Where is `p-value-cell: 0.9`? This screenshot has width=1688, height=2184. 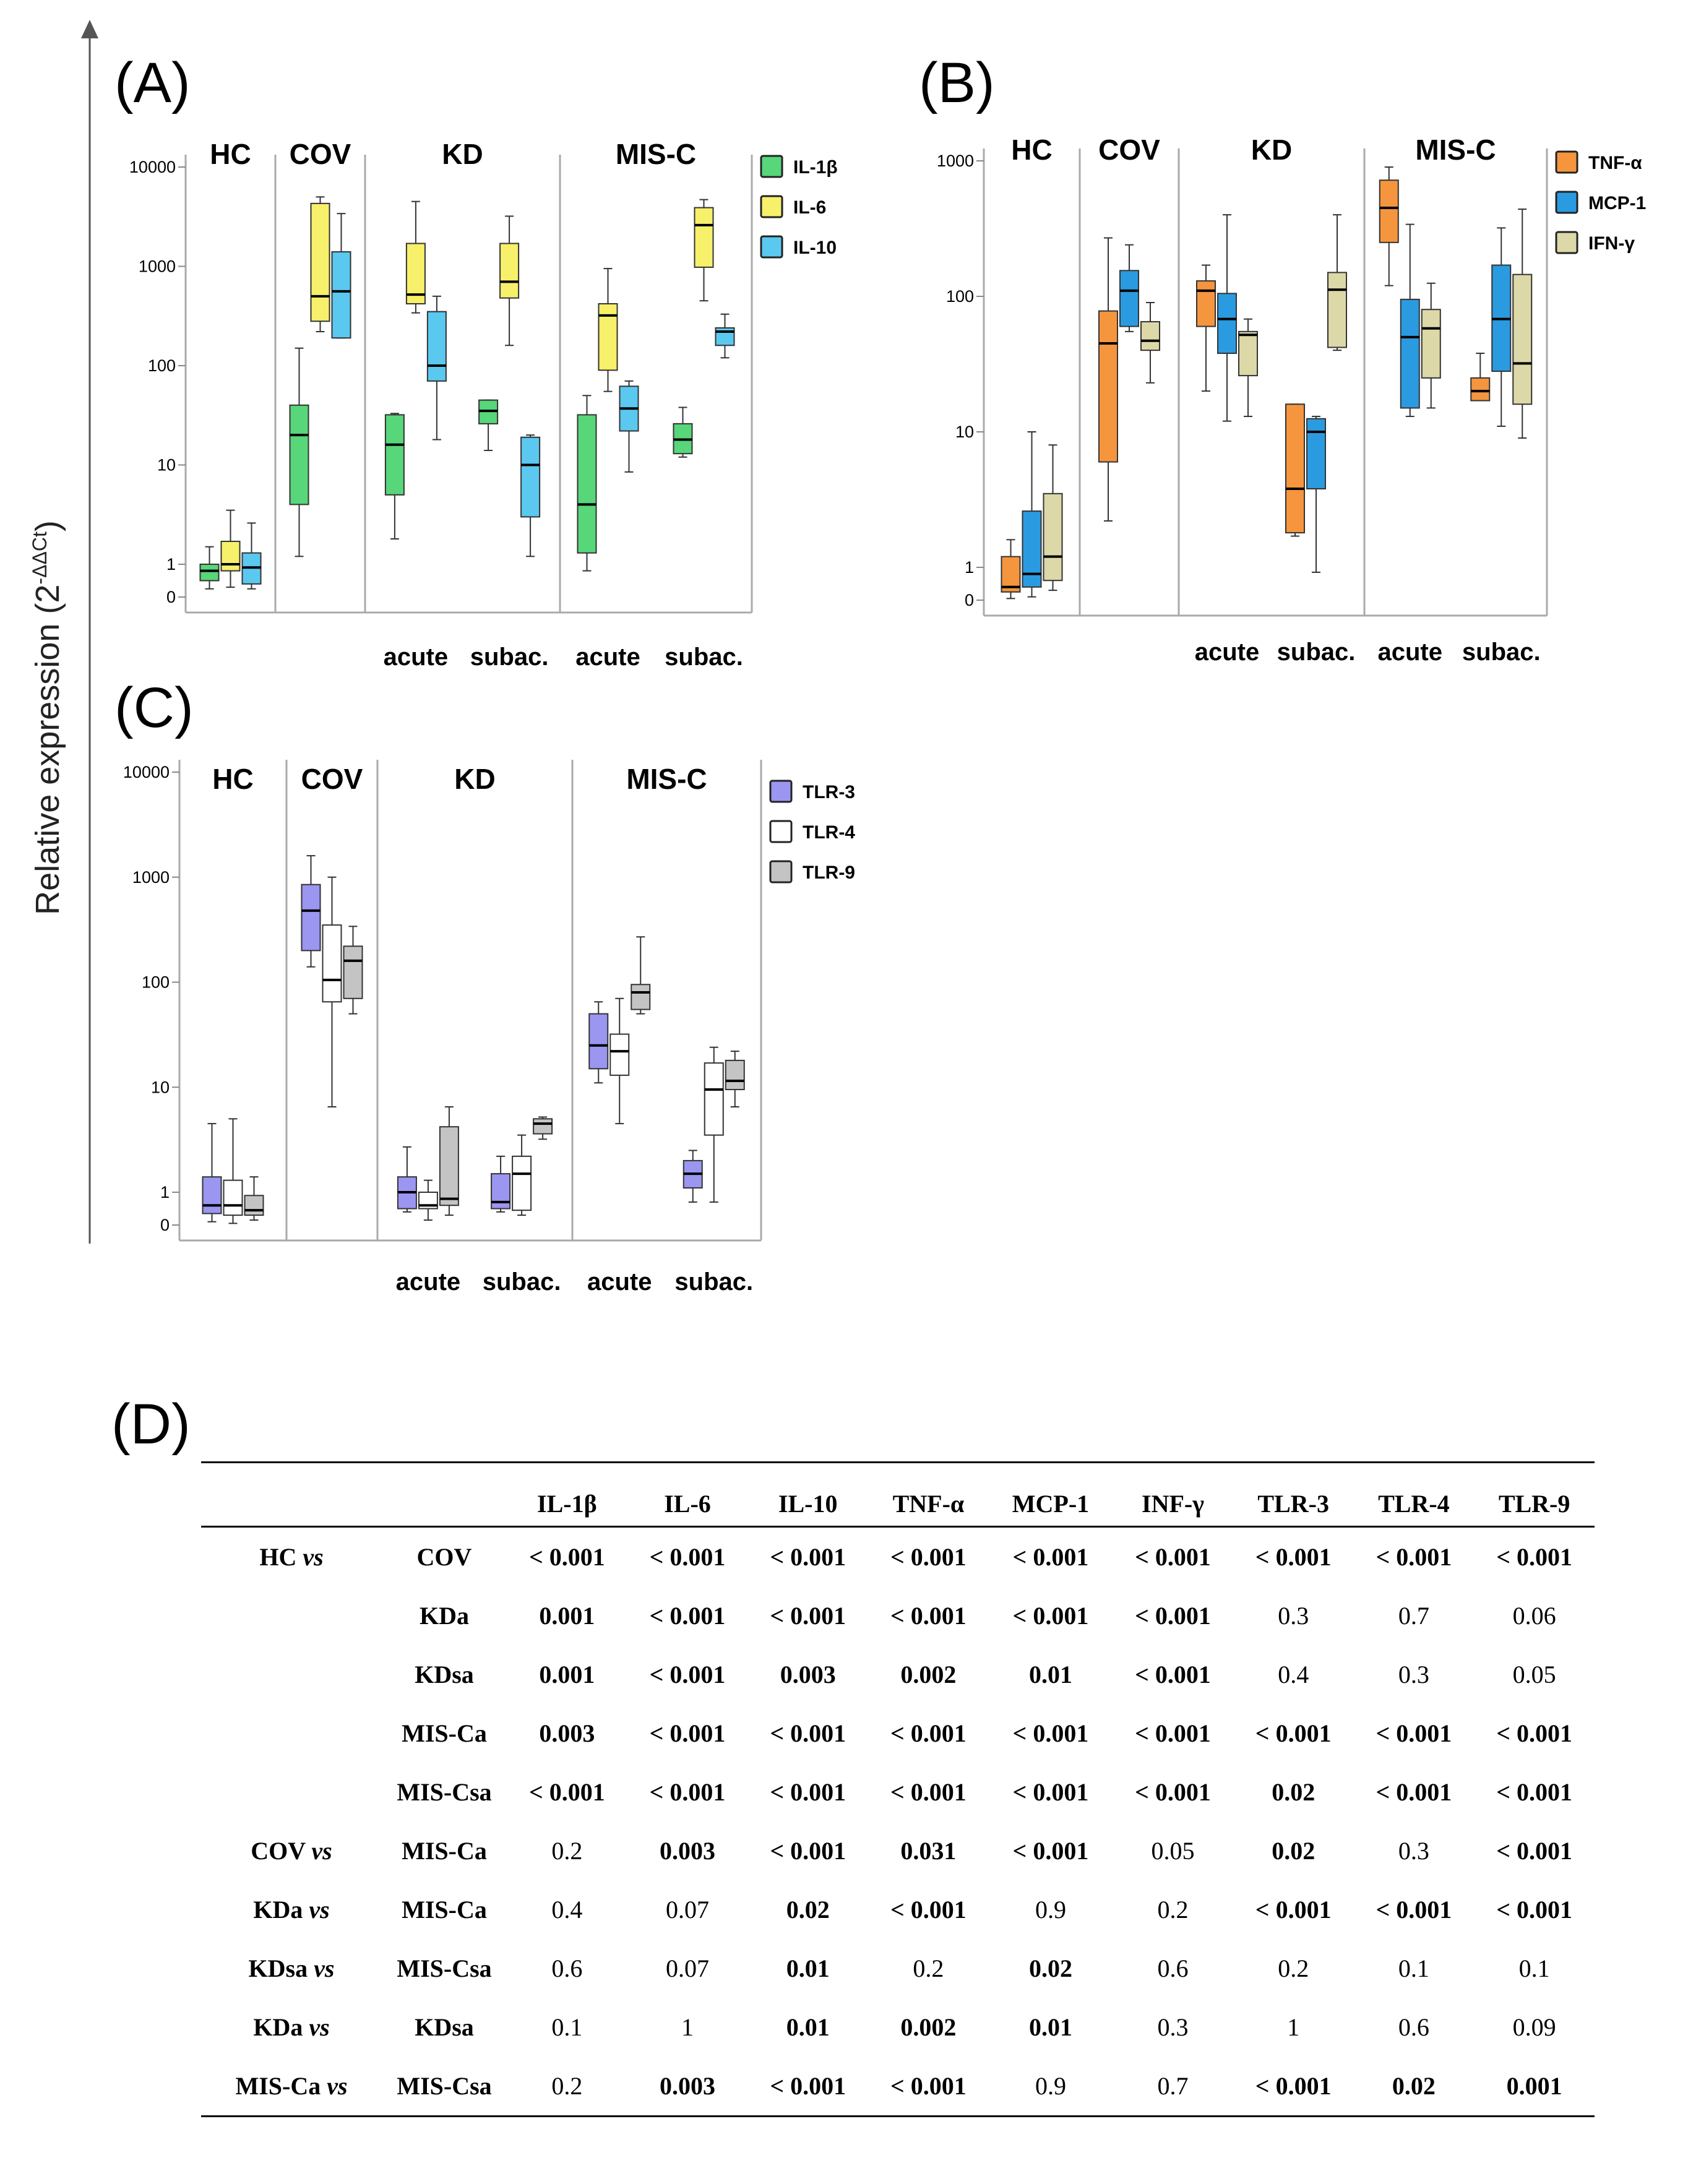
p-value-cell: 0.9 is located at coordinates (1050, 1910).